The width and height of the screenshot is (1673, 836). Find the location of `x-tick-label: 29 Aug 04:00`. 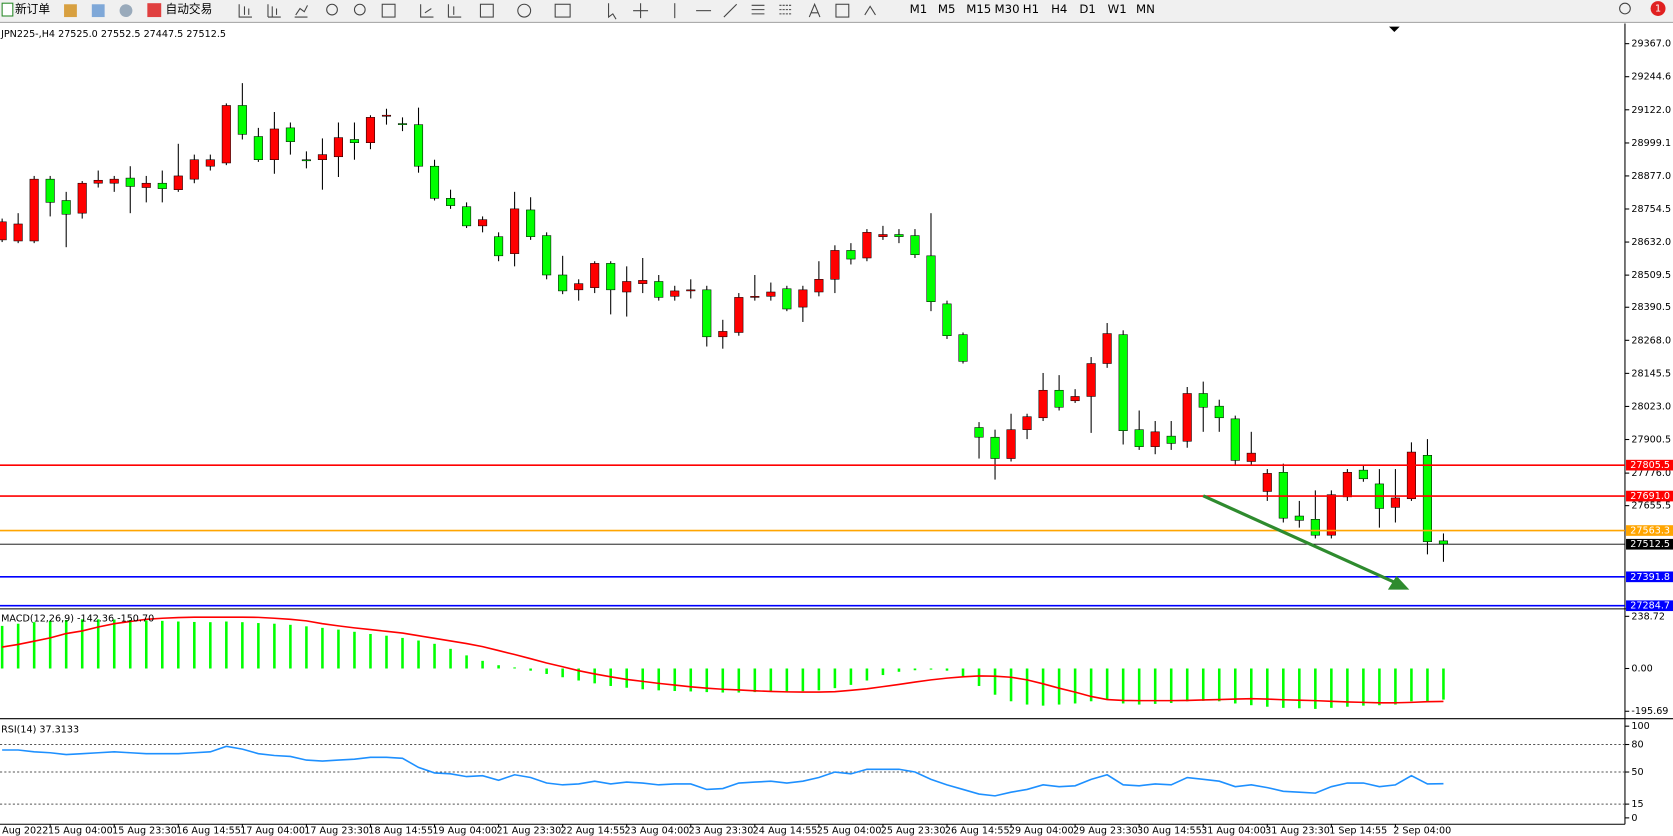

x-tick-label: 29 Aug 04:00 is located at coordinates (1041, 831).